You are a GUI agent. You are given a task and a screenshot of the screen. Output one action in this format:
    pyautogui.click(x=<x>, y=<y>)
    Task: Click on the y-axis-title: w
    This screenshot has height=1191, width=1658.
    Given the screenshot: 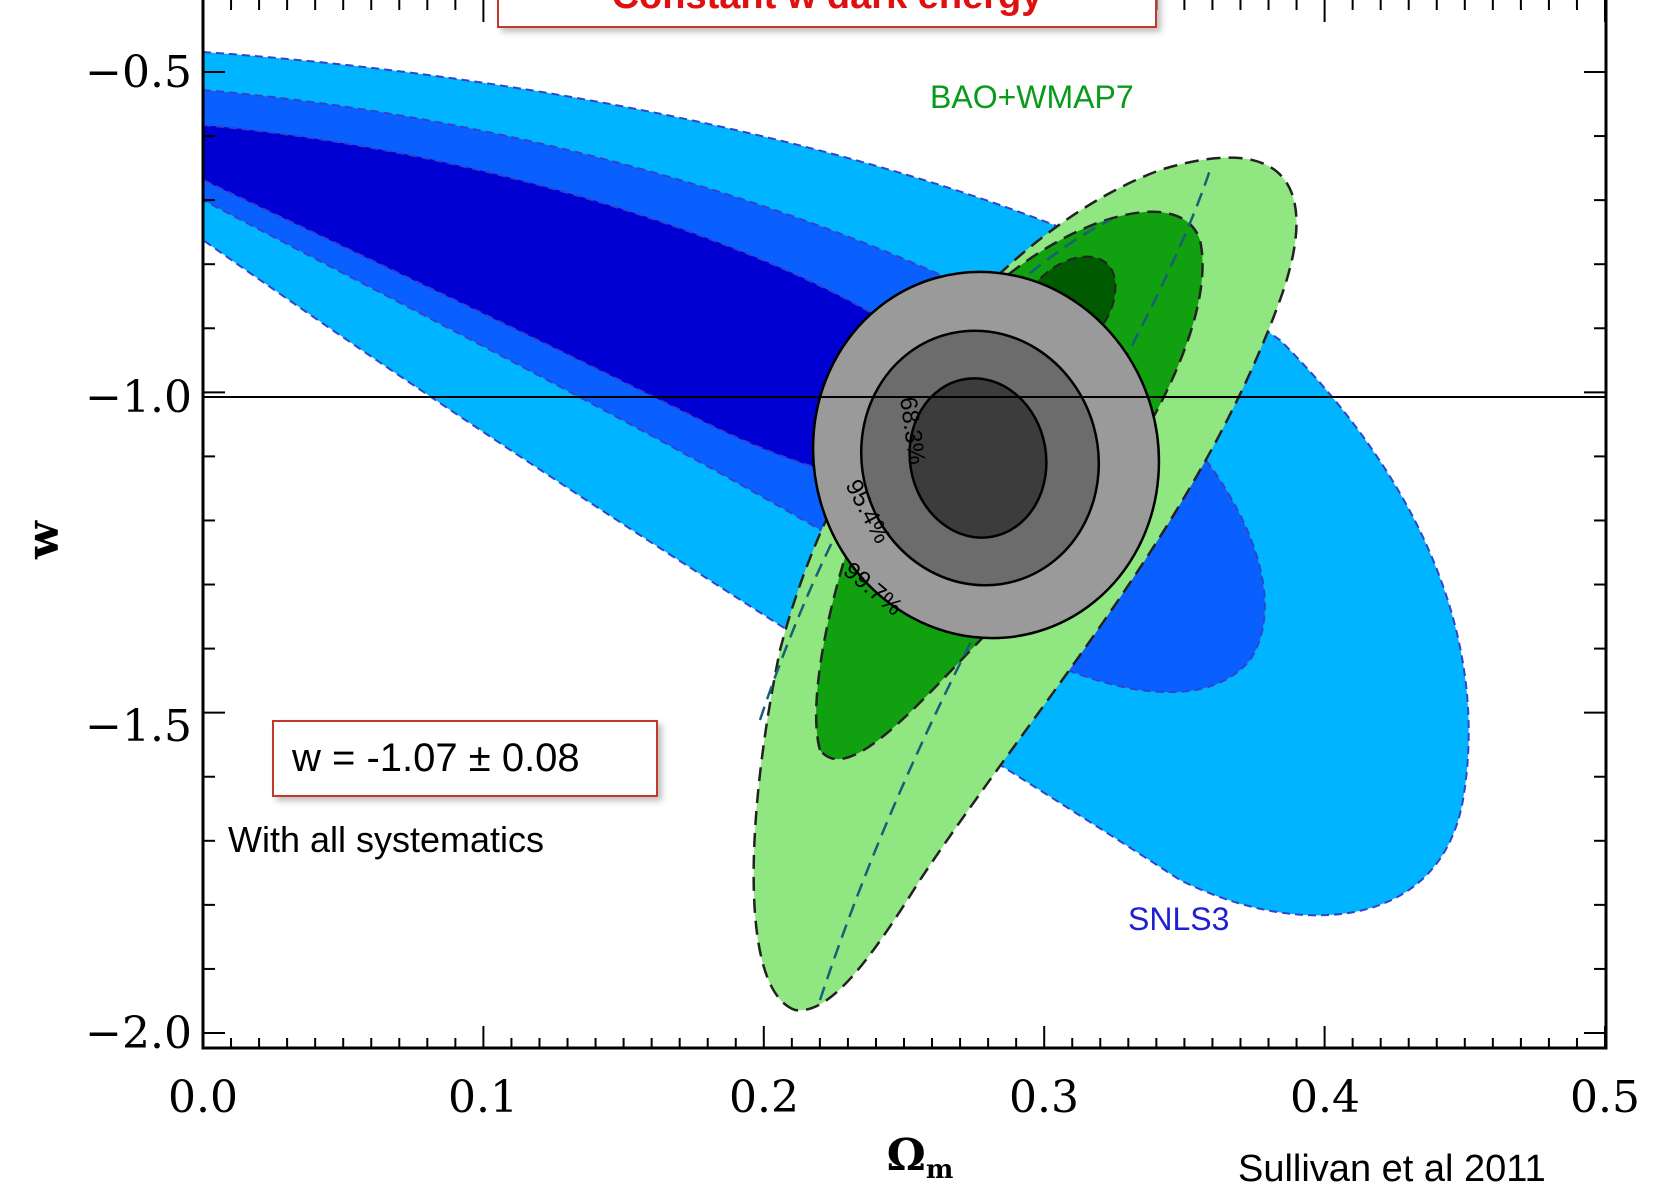 What is the action you would take?
    pyautogui.click(x=43, y=540)
    